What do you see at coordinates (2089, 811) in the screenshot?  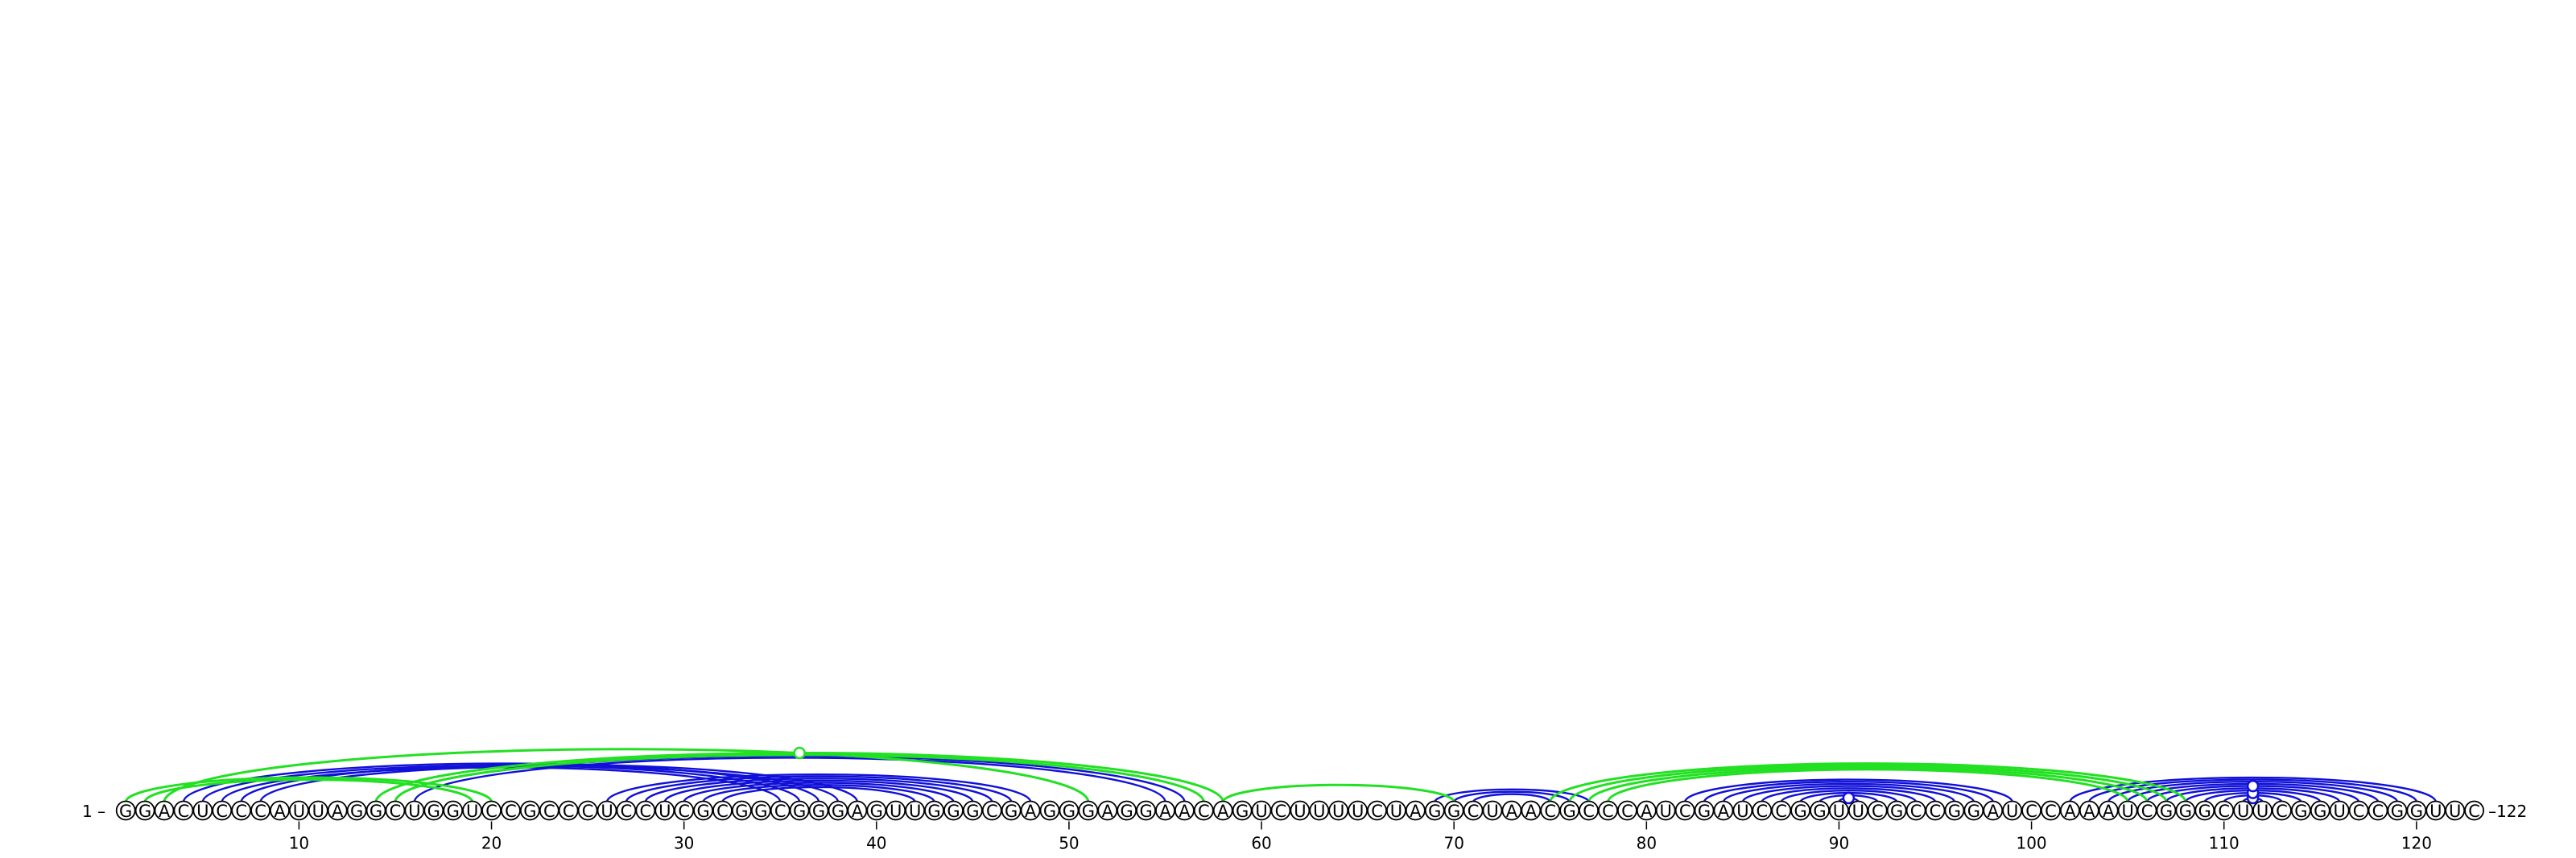 I see `nucleotide-103: A` at bounding box center [2089, 811].